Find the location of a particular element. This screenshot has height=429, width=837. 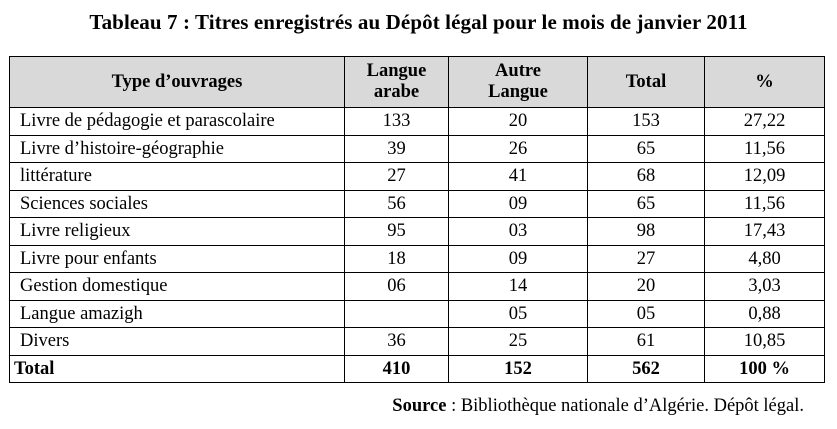

cell-total: 153 is located at coordinates (646, 121).